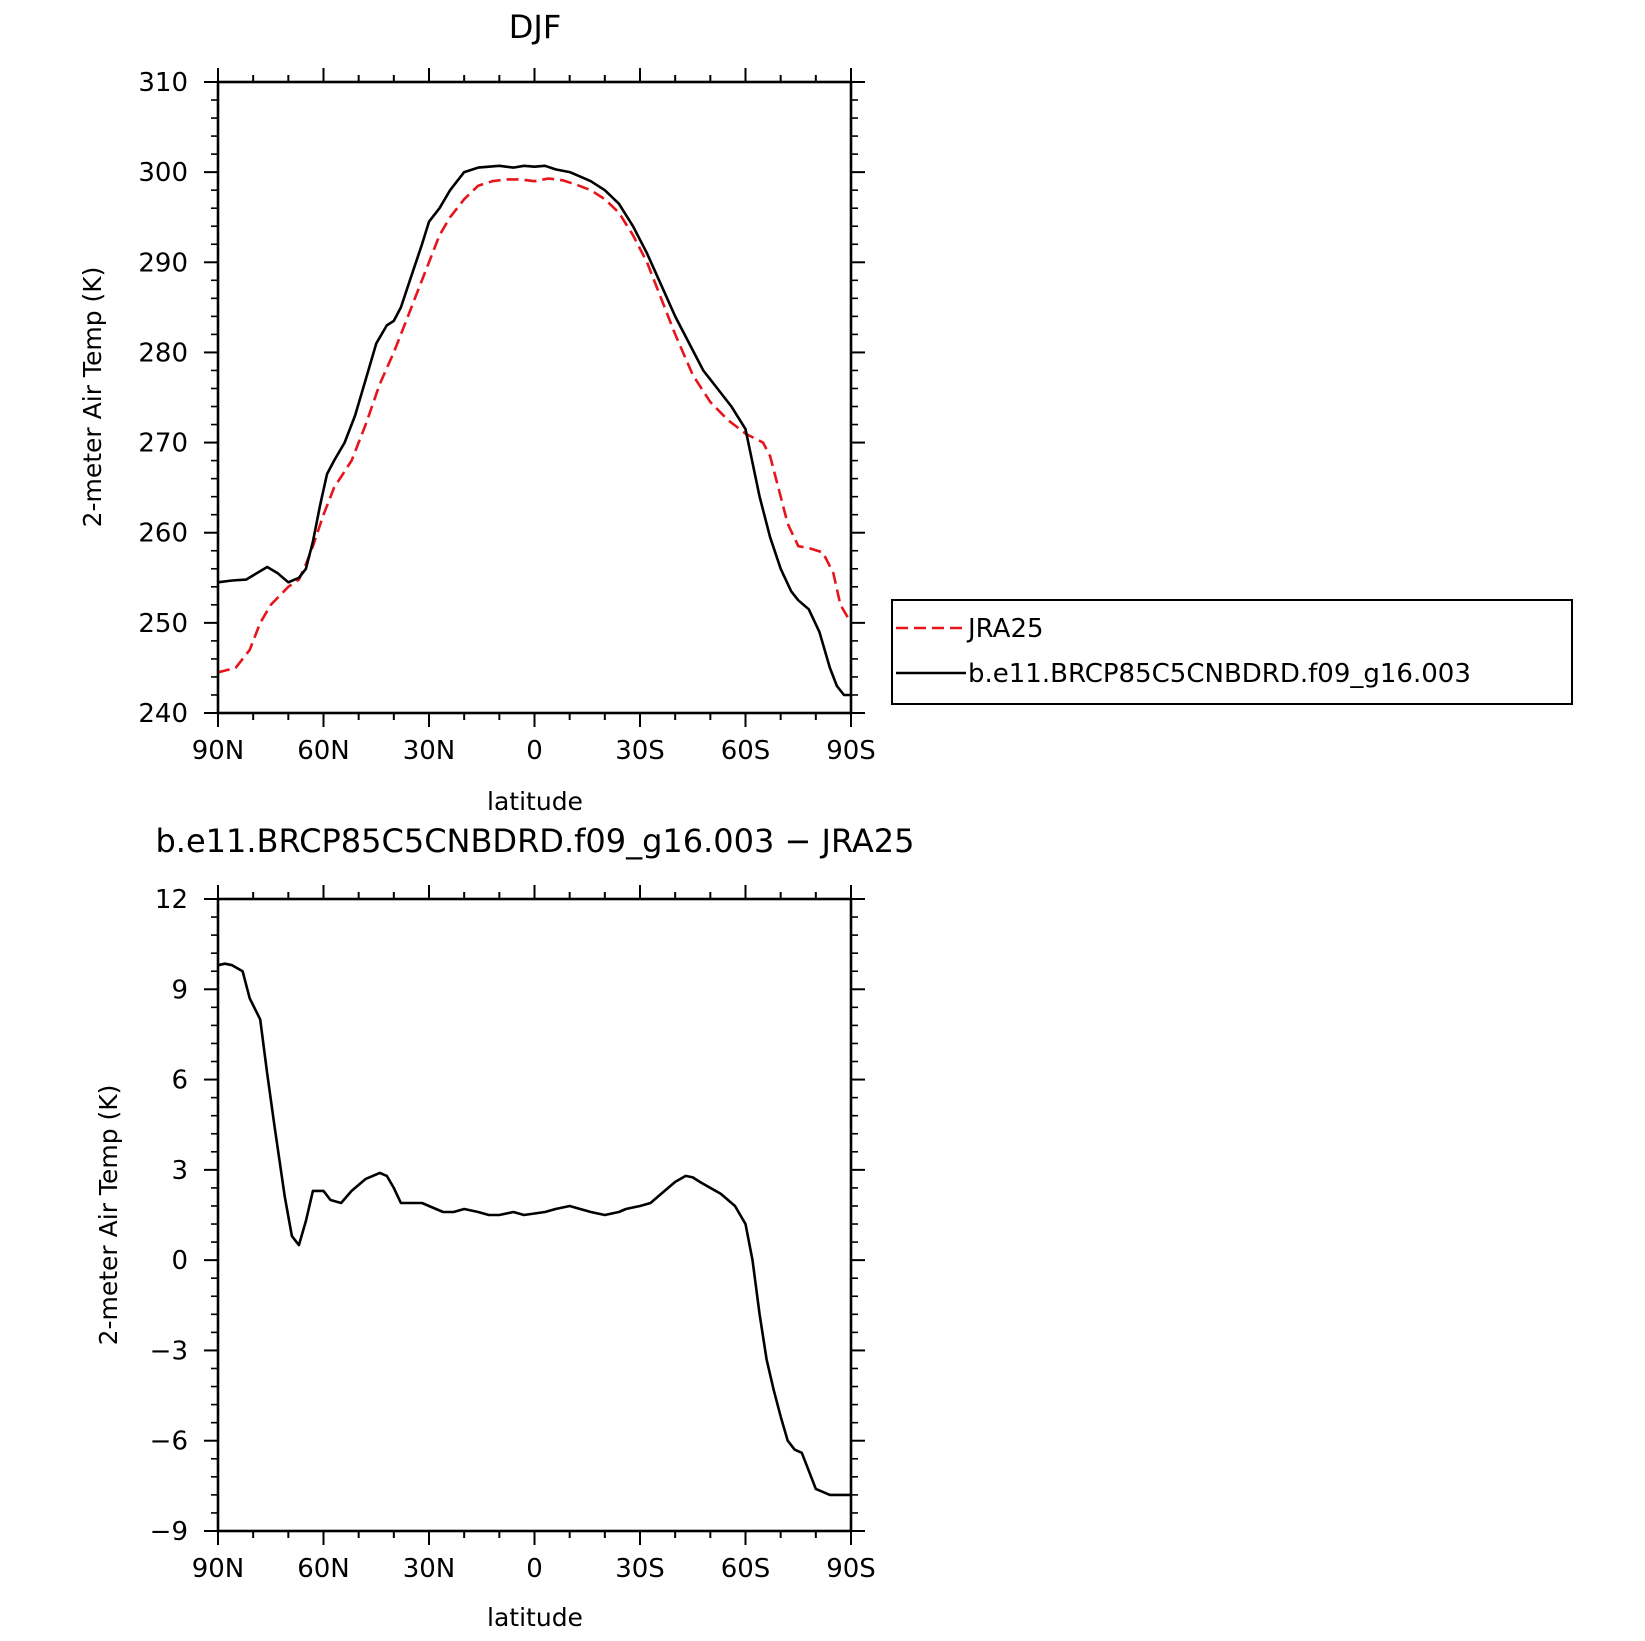  Describe the element at coordinates (169, 1351) in the screenshot. I see `y-tick-label: −3` at that location.